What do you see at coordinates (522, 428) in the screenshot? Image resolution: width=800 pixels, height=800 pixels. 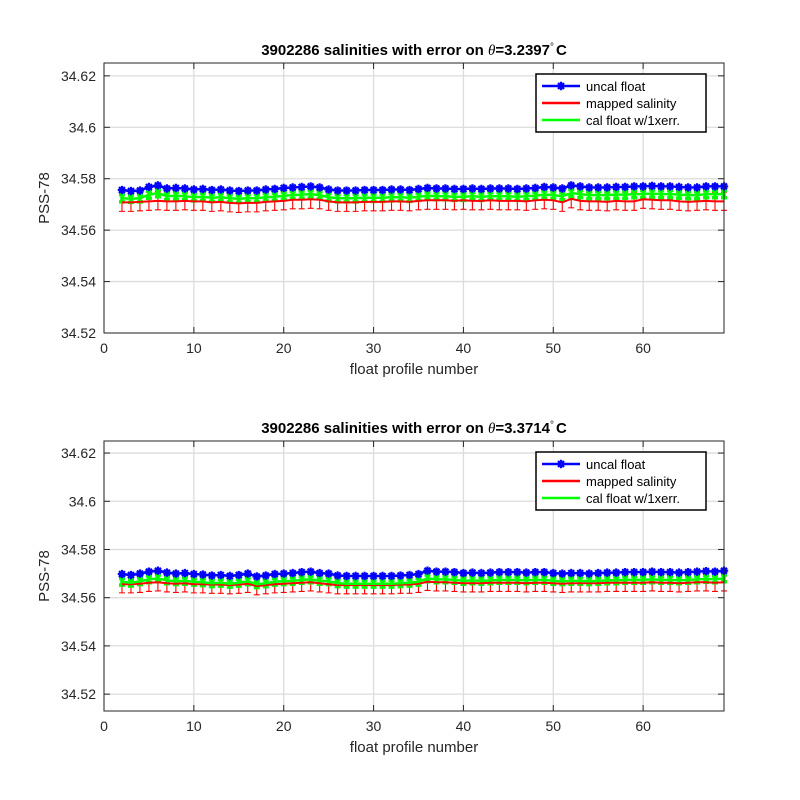 I see `chart-title-part-3: =3.3714` at bounding box center [522, 428].